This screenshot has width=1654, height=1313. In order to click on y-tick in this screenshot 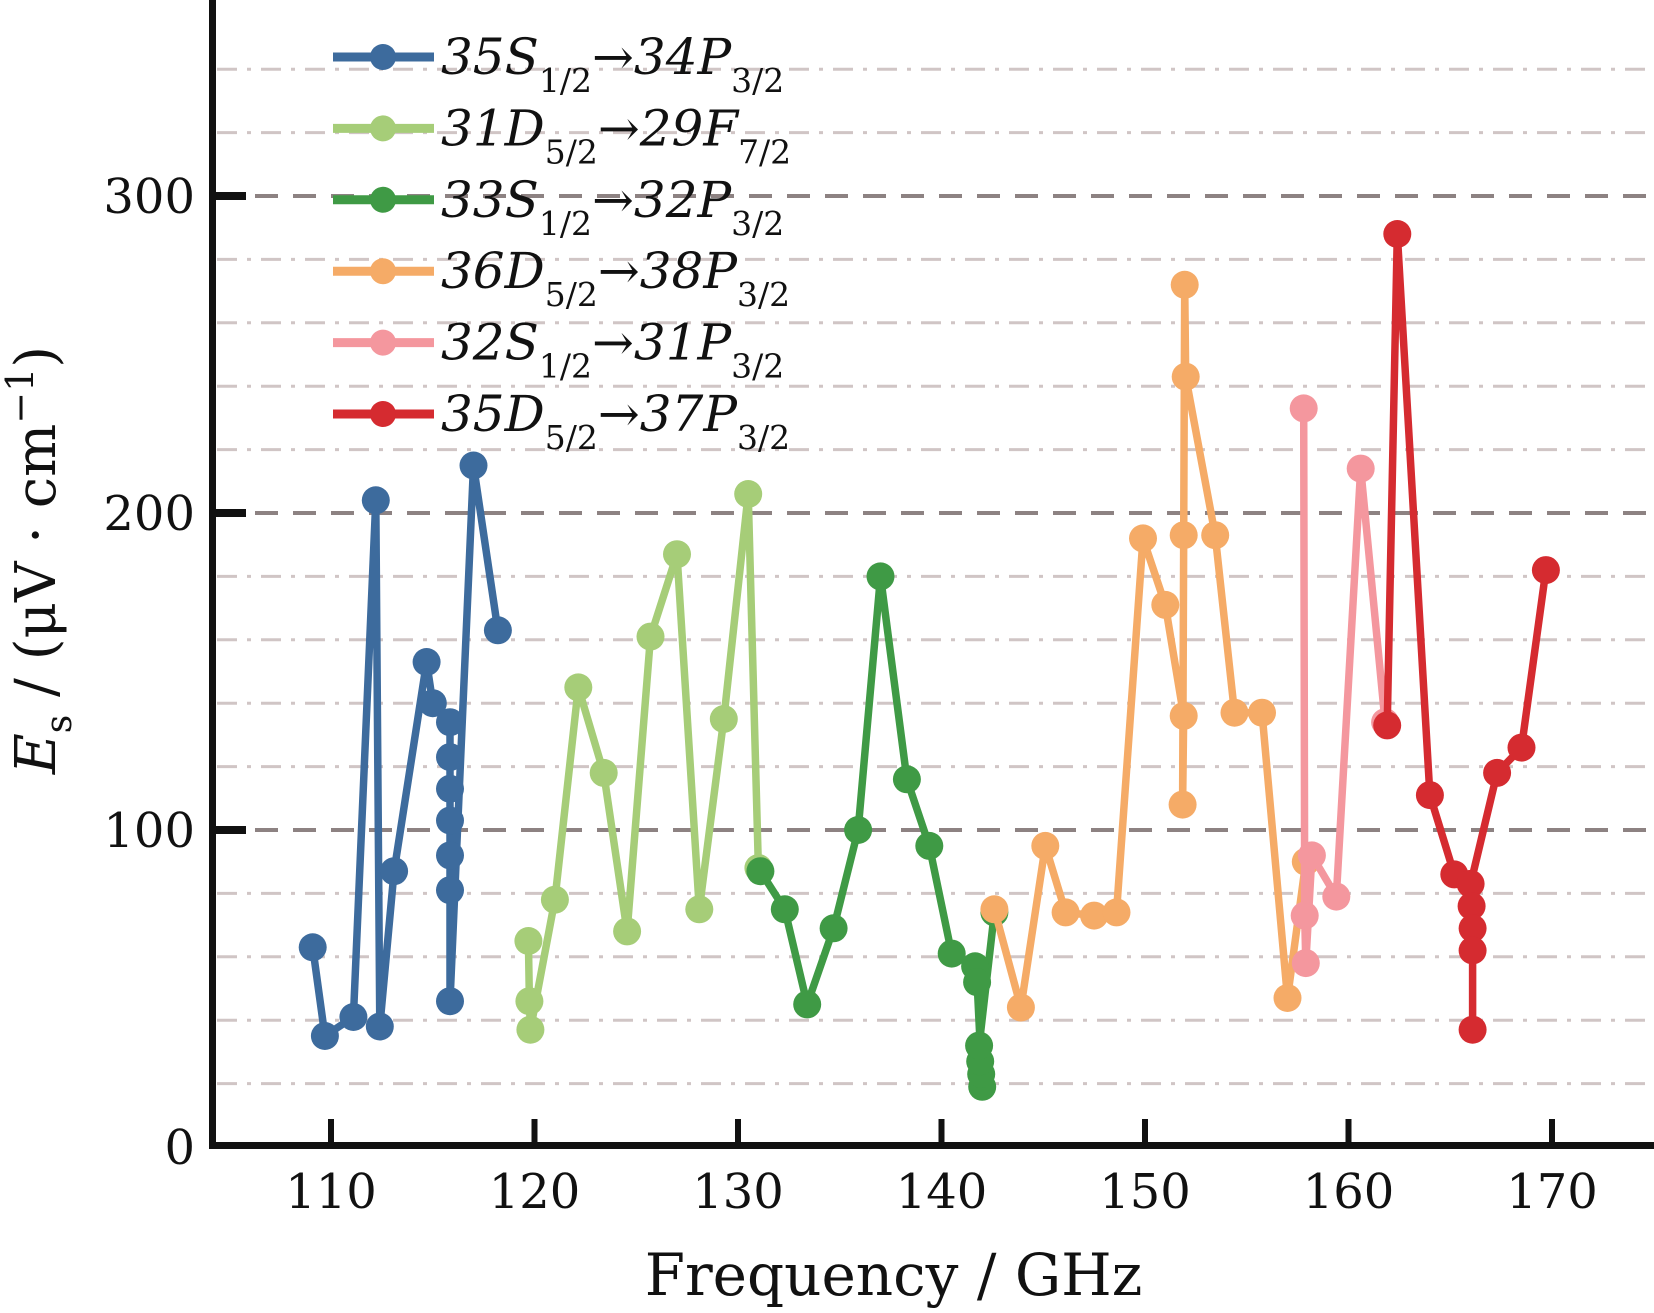, I will do `click(231, 513)`.